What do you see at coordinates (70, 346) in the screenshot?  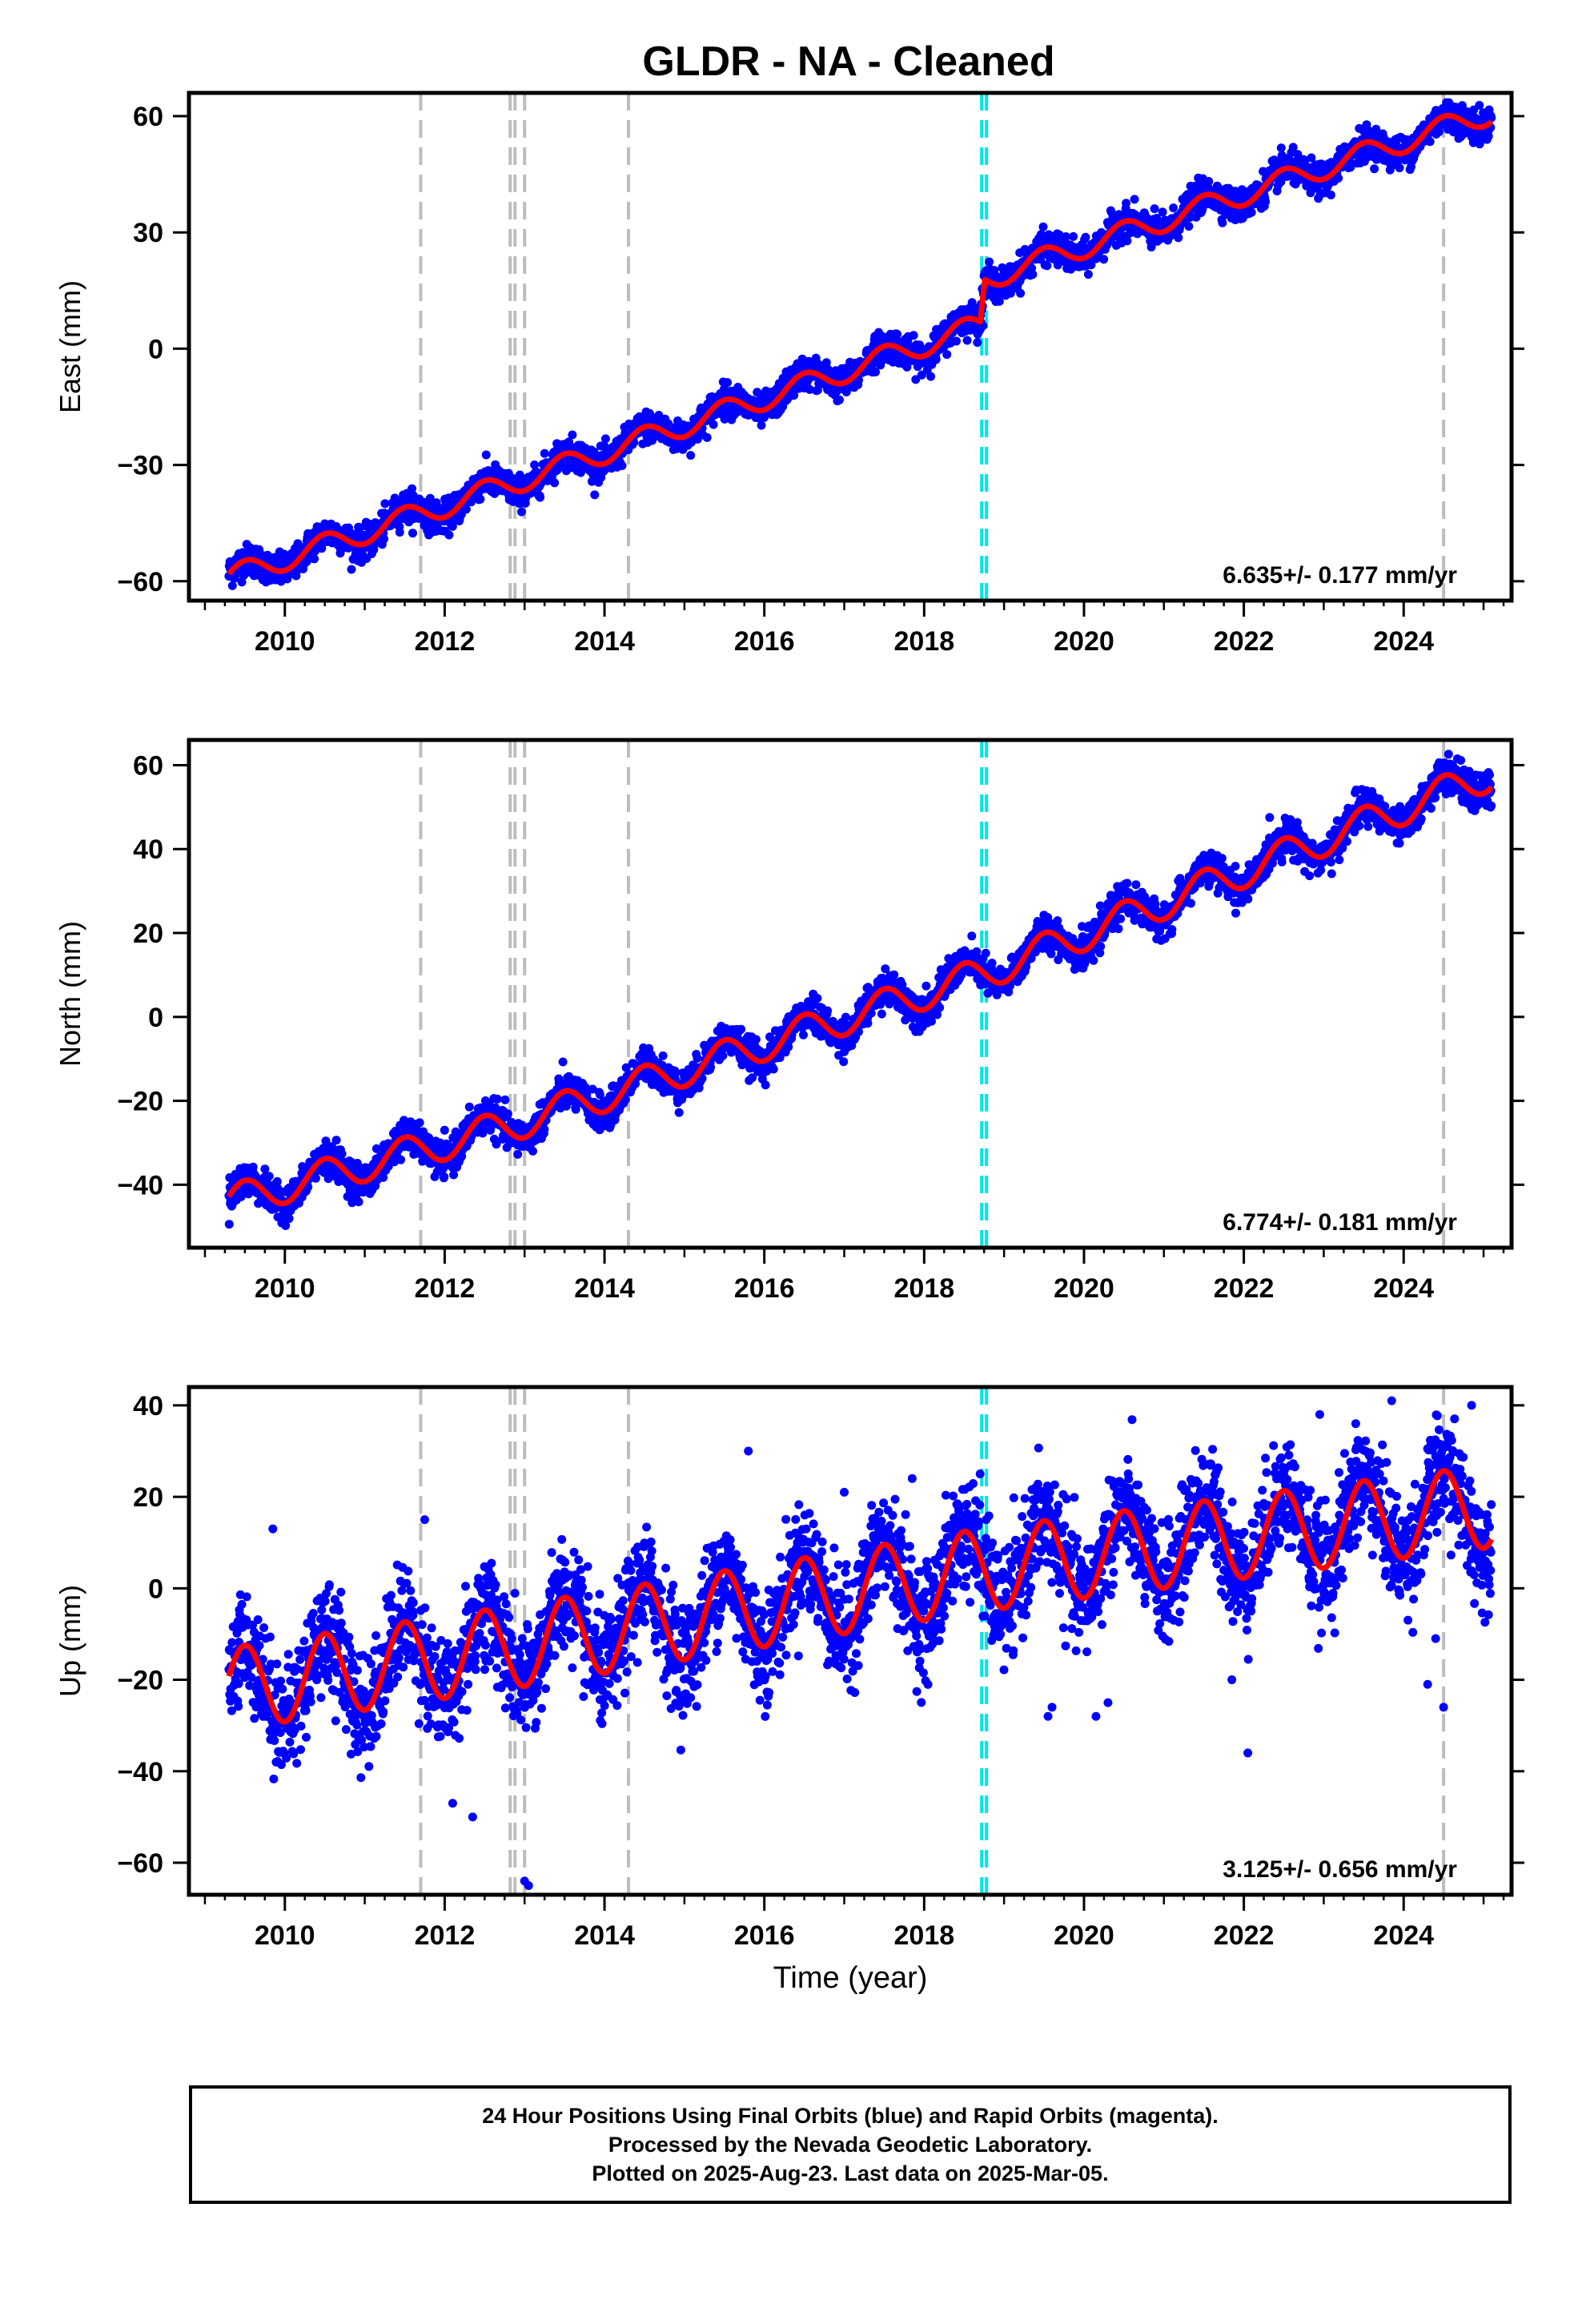 I see `east-y-axis-label: East (mm)` at bounding box center [70, 346].